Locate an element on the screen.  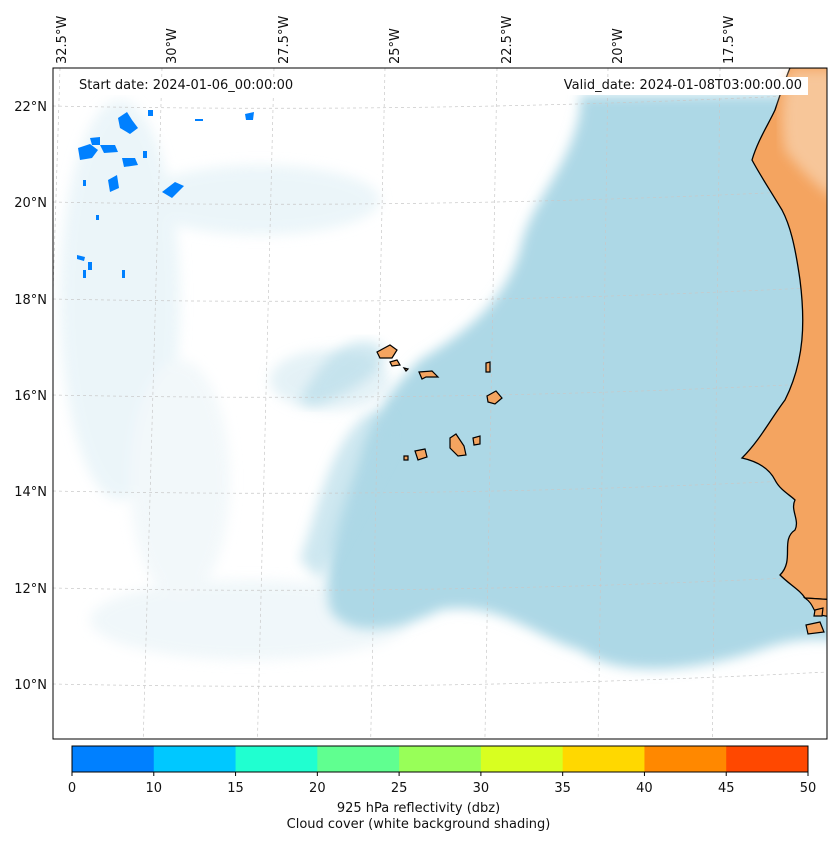
cape-verde-islands is located at coordinates (439, 402).